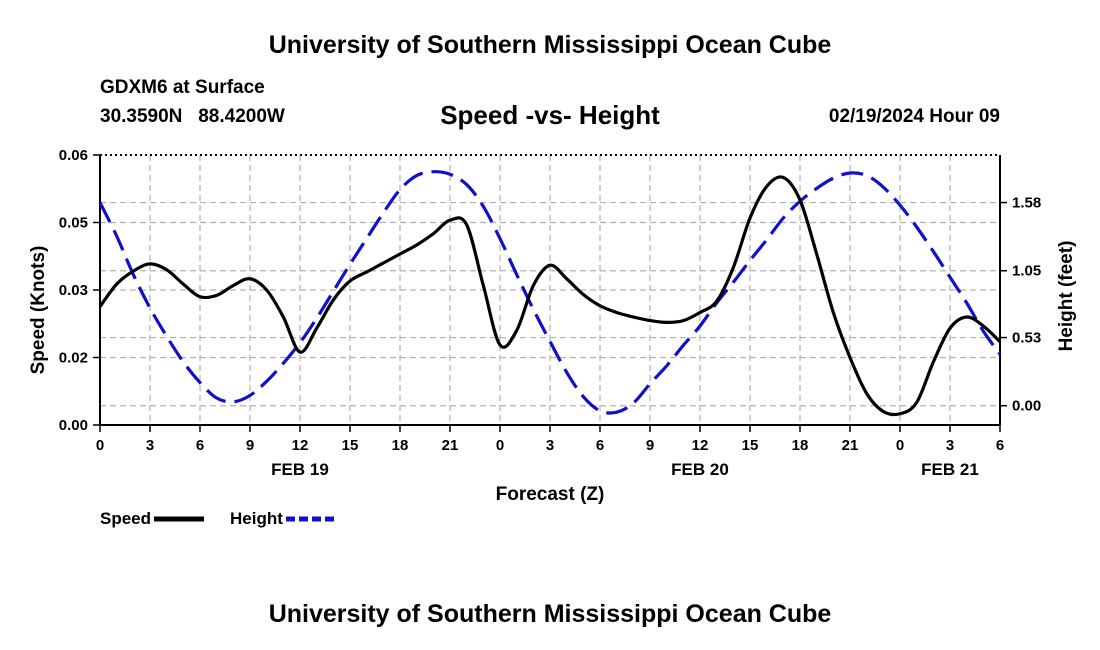 The height and width of the screenshot is (650, 1100). Describe the element at coordinates (300, 469) in the screenshot. I see `date-label: FEB 19` at that location.